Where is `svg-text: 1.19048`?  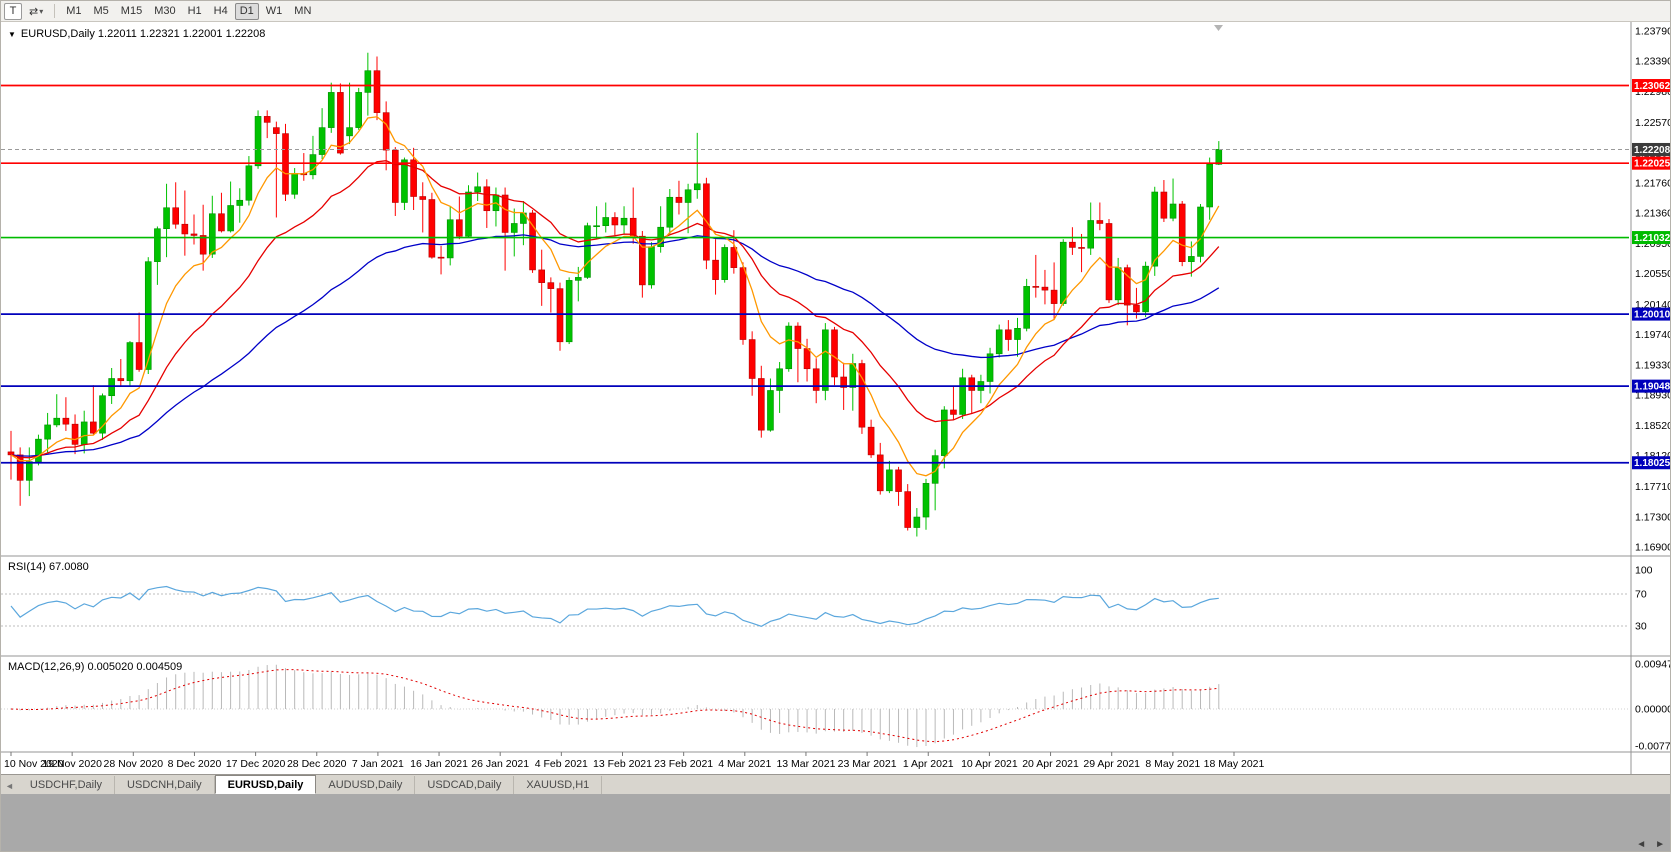
svg-text: 1.19048 is located at coordinates (1652, 387).